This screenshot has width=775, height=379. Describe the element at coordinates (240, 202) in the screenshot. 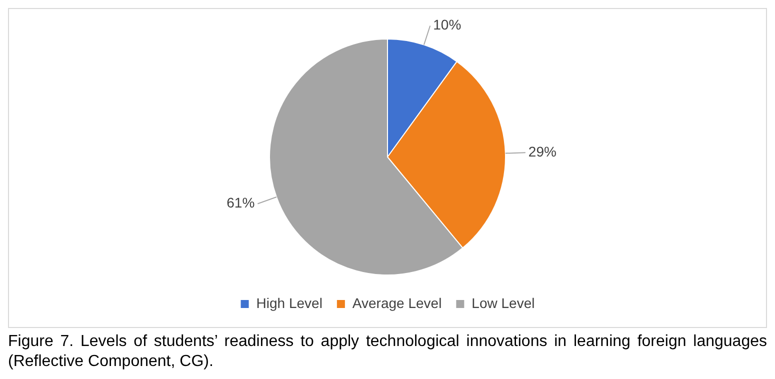

I see `data-label: 61%` at that location.